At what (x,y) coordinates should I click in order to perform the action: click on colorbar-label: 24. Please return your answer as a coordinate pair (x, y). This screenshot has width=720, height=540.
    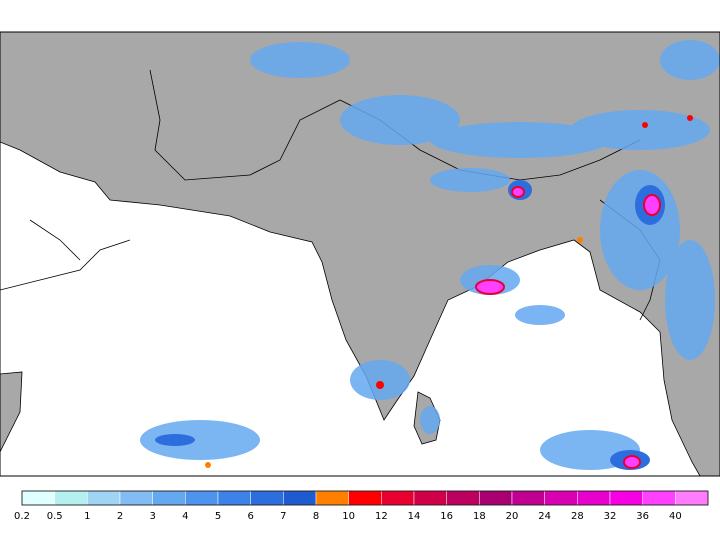
    Looking at the image, I should click on (544, 516).